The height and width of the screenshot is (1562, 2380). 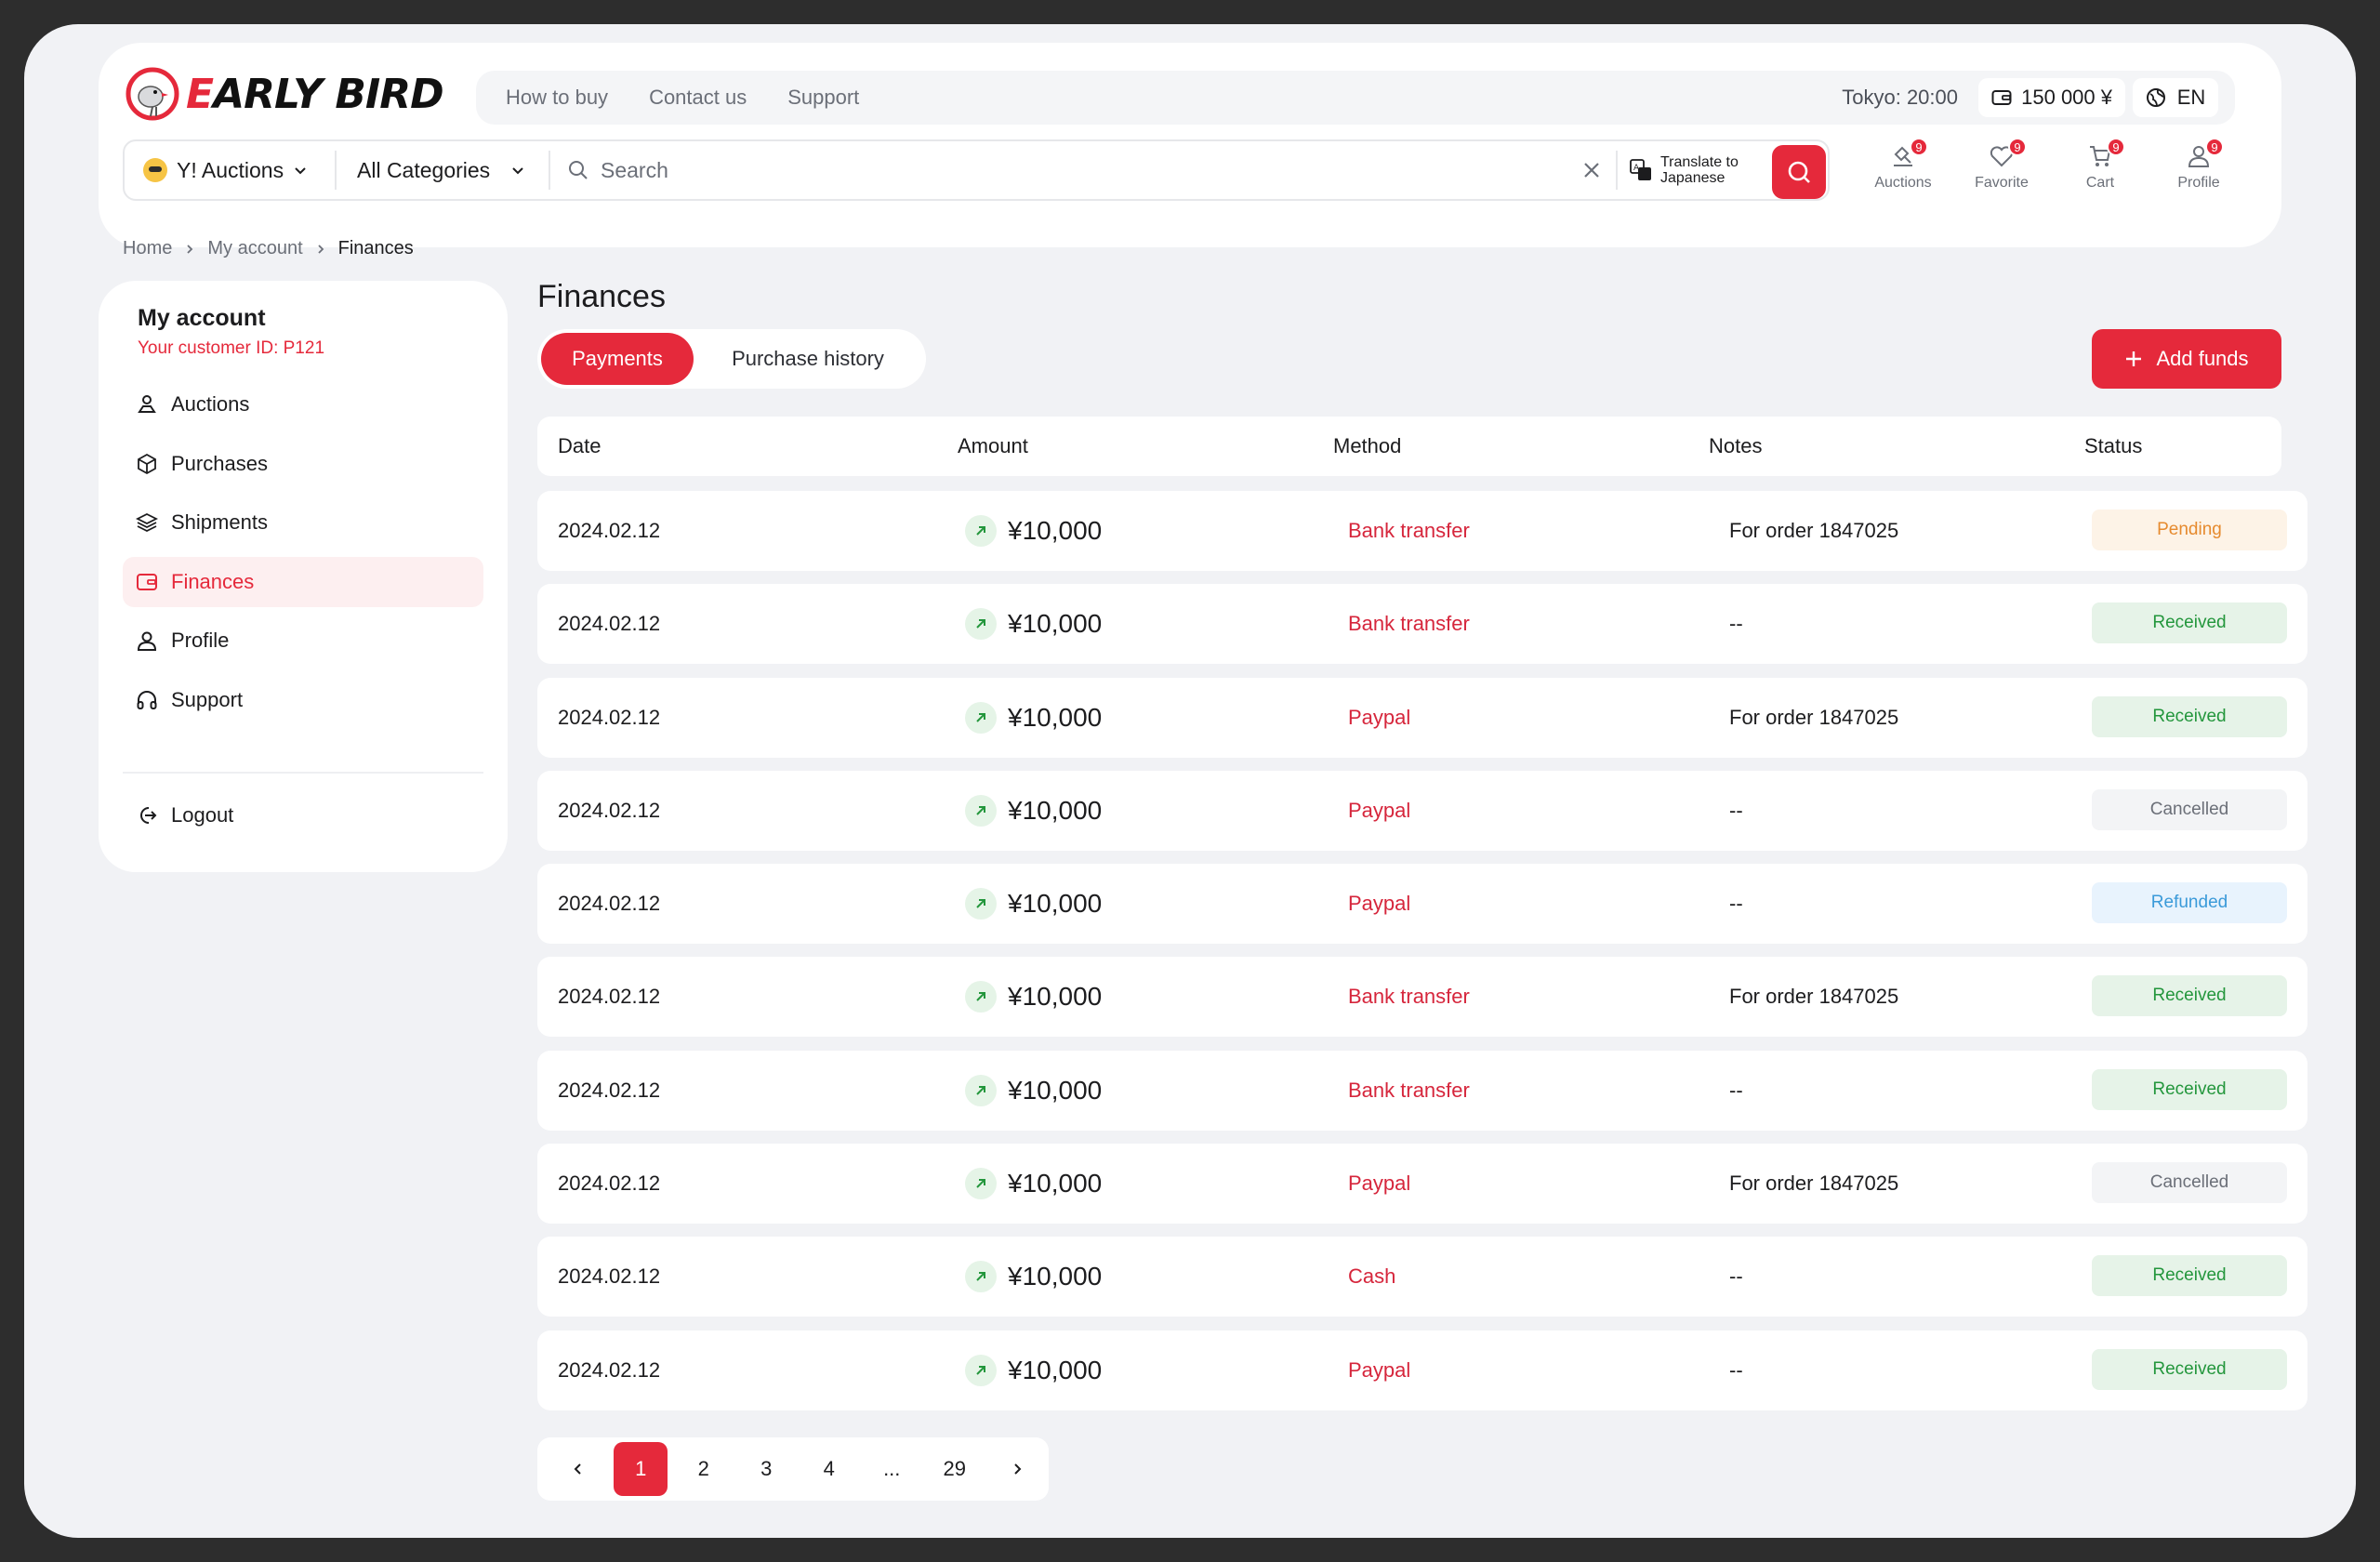 What do you see at coordinates (2198, 183) in the screenshot?
I see `profile-label: Profile` at bounding box center [2198, 183].